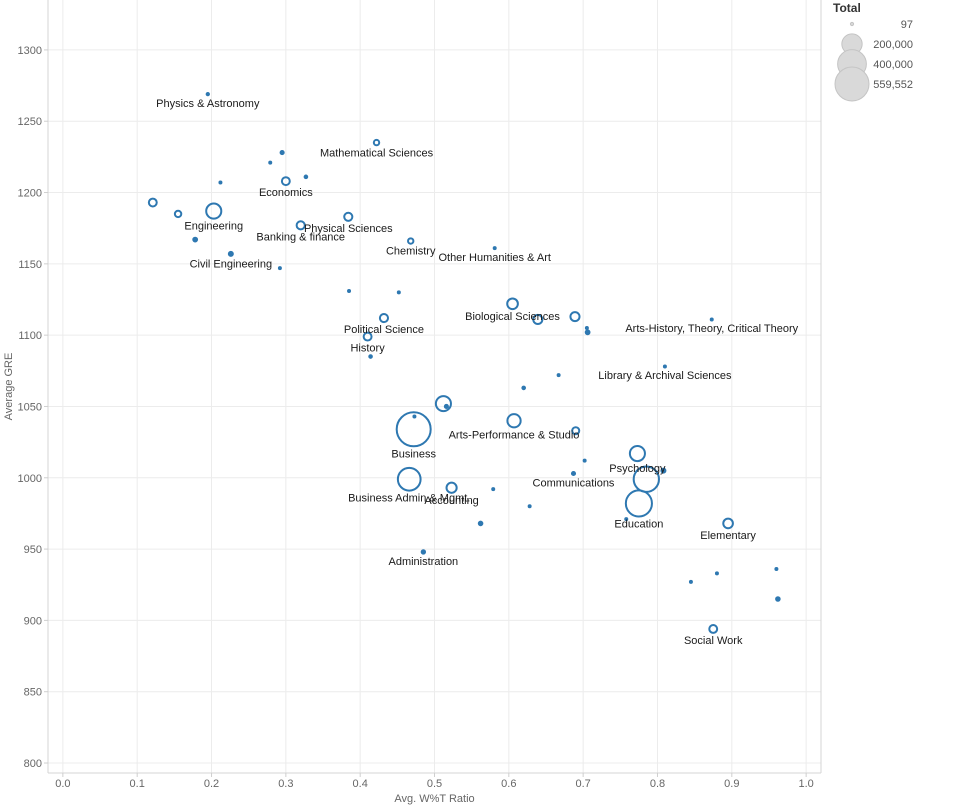 This screenshot has height=809, width=971. Describe the element at coordinates (33, 693) in the screenshot. I see `y-tick-label: 850` at that location.